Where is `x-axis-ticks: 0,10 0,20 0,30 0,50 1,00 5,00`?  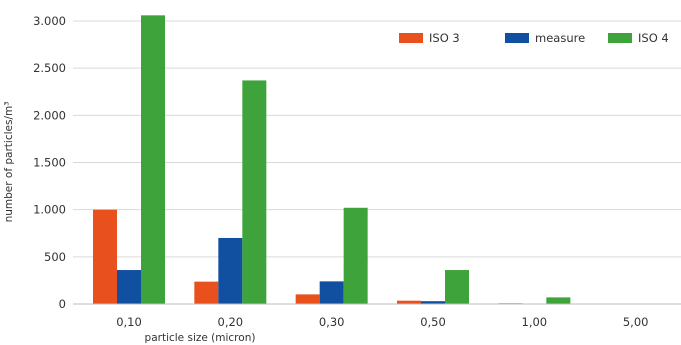 x-axis-ticks: 0,10 0,20 0,30 0,50 1,00 5,00 is located at coordinates (382, 322).